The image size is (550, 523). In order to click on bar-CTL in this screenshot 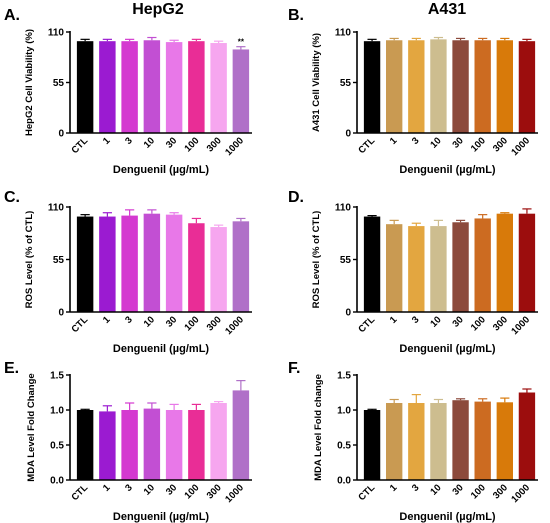, I will do `click(85, 264)`.